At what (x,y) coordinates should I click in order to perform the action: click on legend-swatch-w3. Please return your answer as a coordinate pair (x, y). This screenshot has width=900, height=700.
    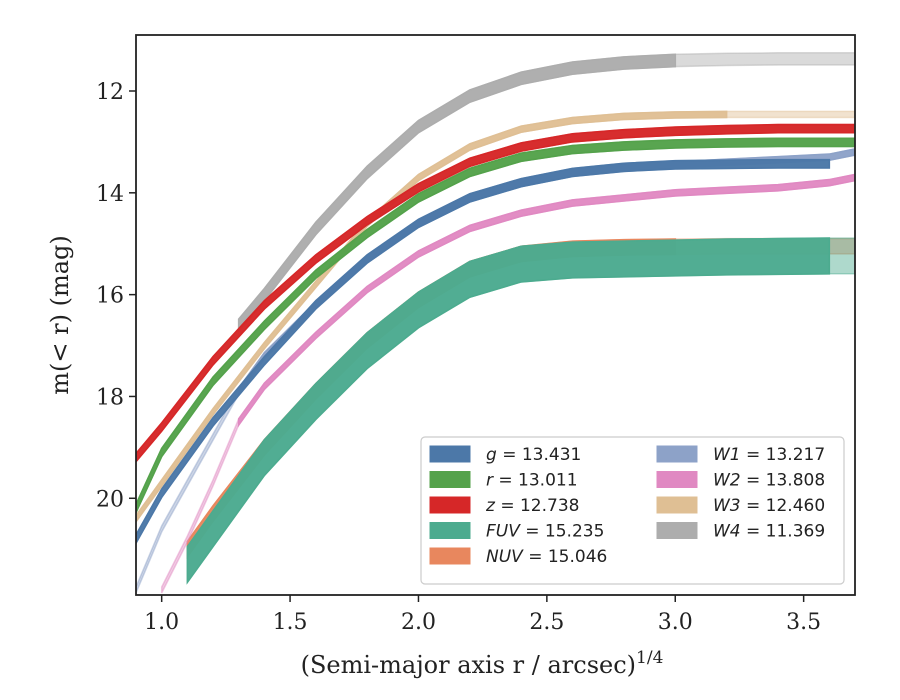
    Looking at the image, I should click on (677, 505).